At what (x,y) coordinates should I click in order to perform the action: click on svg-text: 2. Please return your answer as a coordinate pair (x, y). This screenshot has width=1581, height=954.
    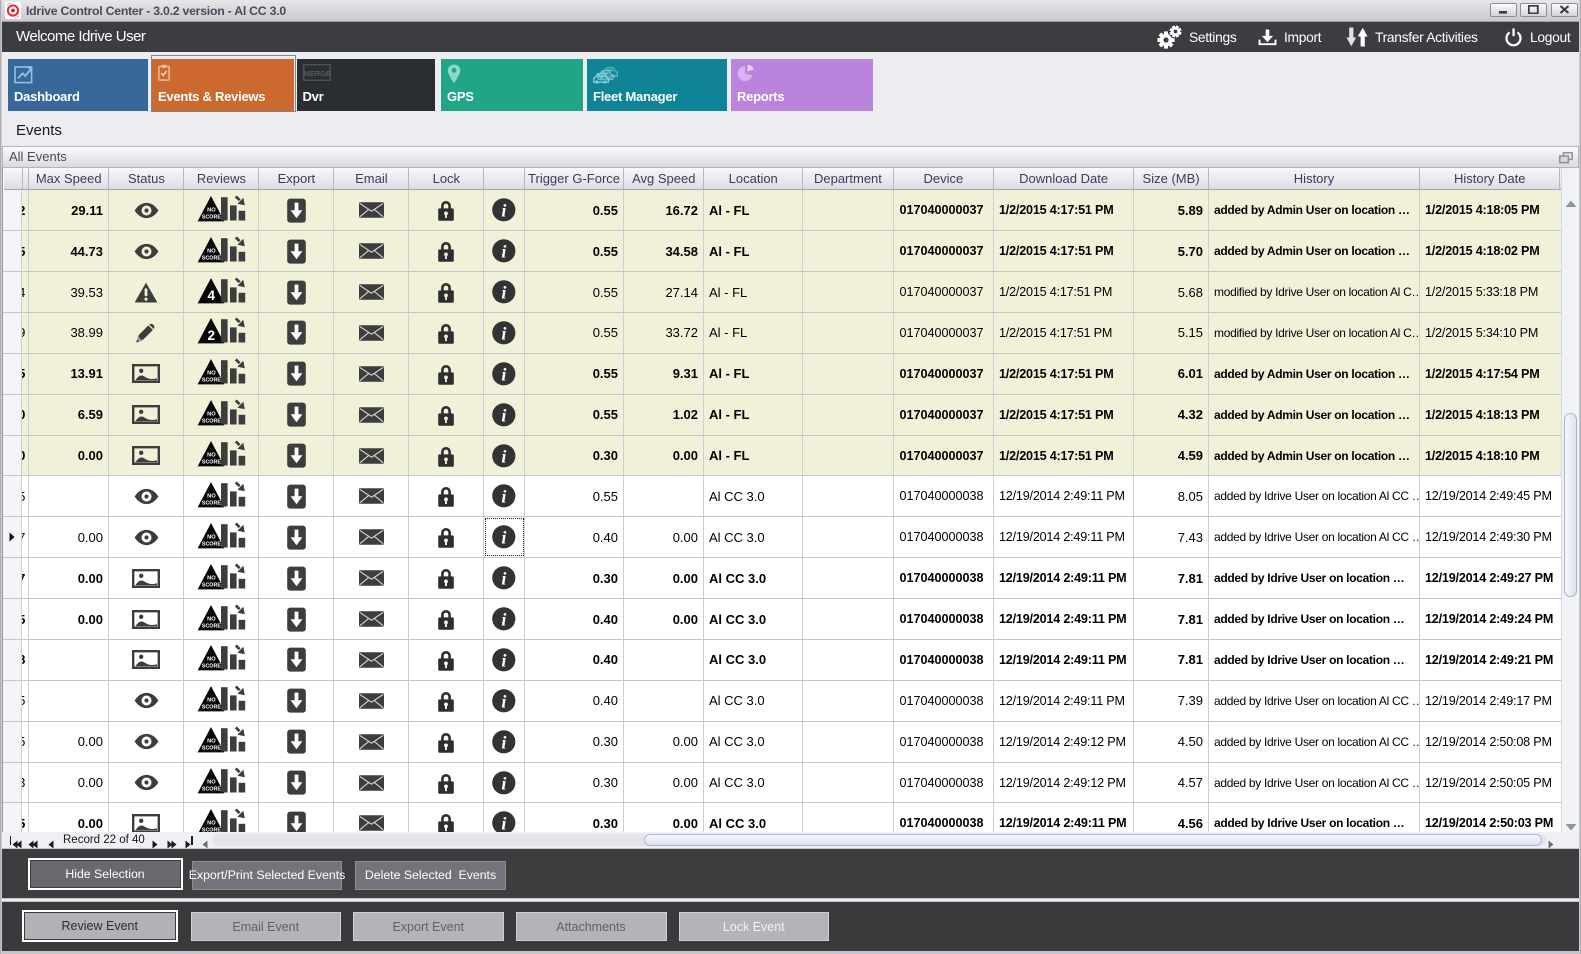
    Looking at the image, I should click on (211, 336).